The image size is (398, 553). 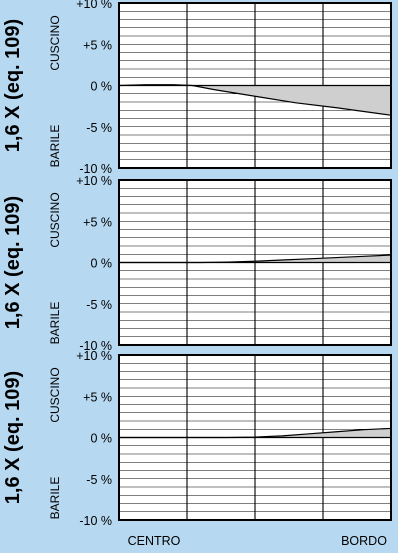 What do you see at coordinates (364, 541) in the screenshot?
I see `x-tick-label-bordo: BORDO` at bounding box center [364, 541].